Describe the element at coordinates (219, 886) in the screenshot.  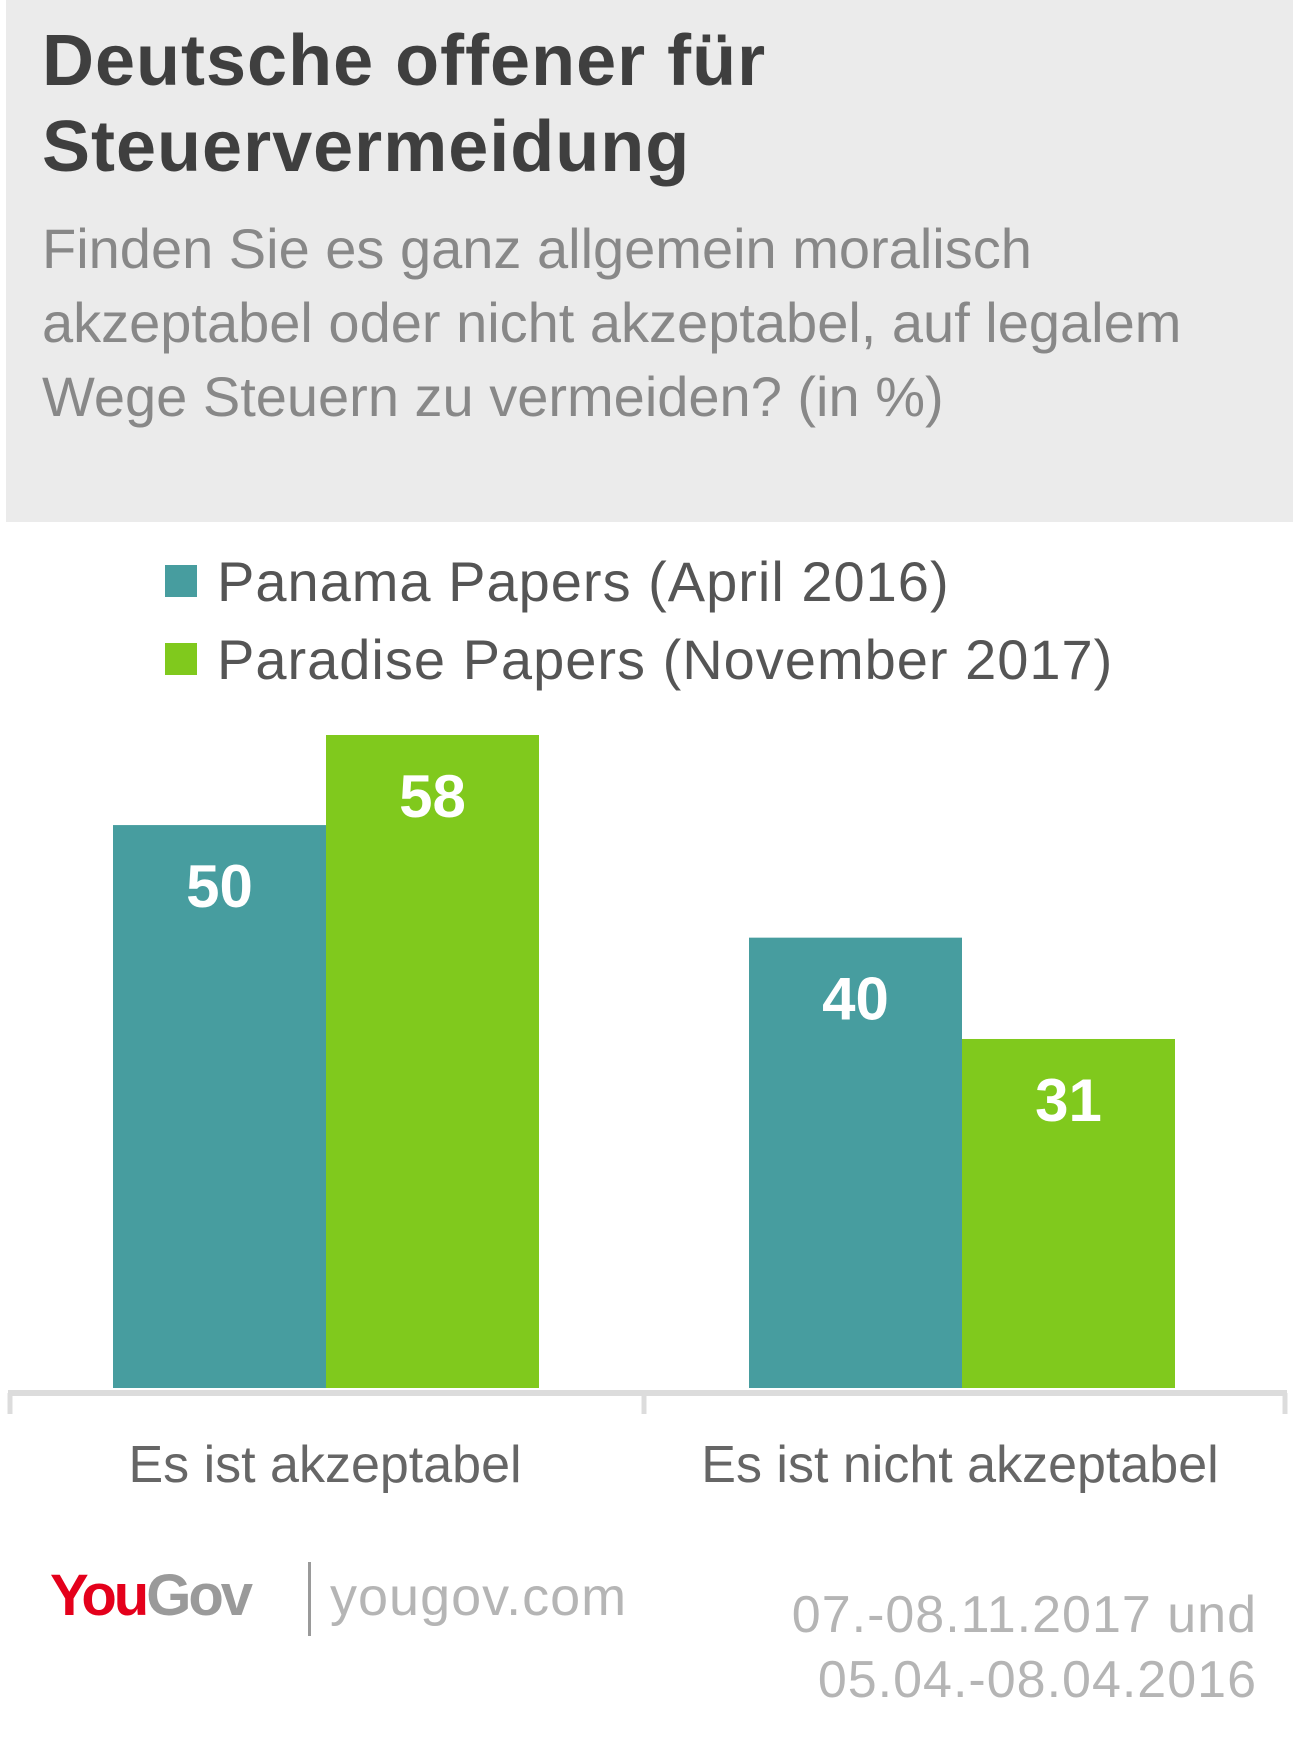
I see `value-label-panama-papers-april-2016-es-ist-akzeptabel: 50` at that location.